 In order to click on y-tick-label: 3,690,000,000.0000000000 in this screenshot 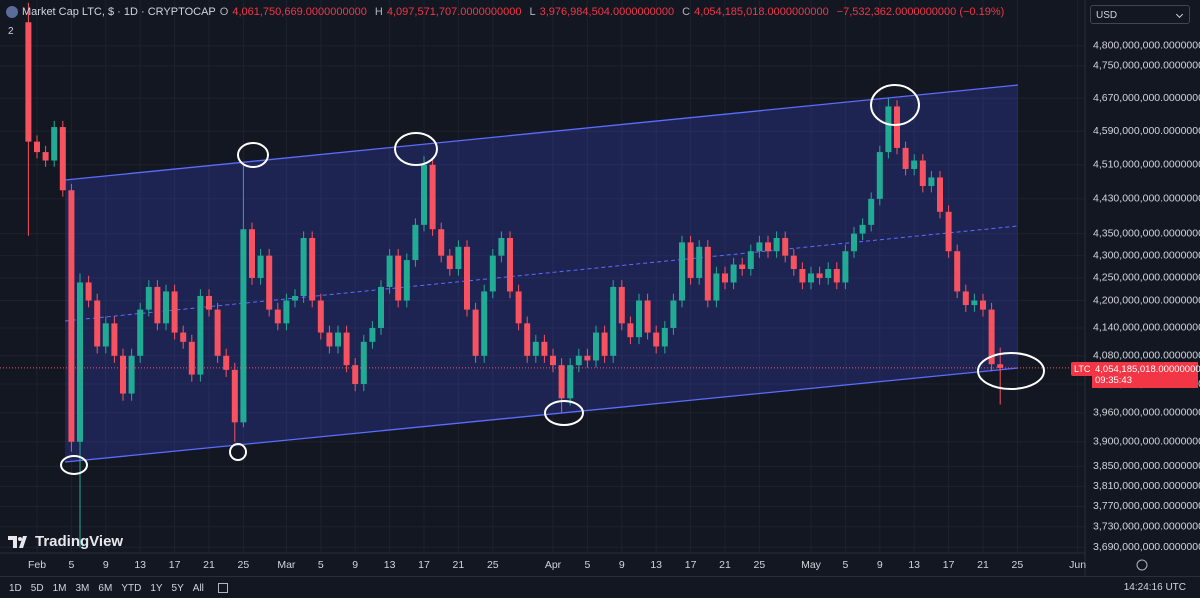, I will do `click(1146, 547)`.